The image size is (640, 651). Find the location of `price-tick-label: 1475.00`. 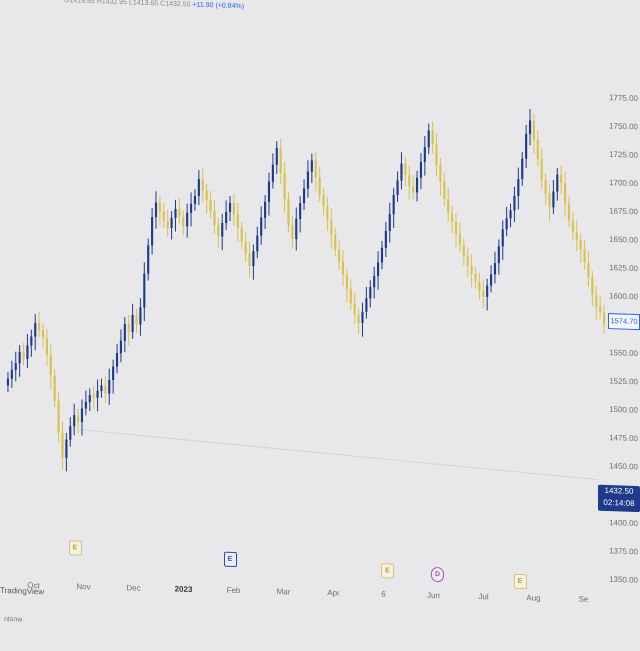

price-tick-label: 1475.00 is located at coordinates (623, 438).